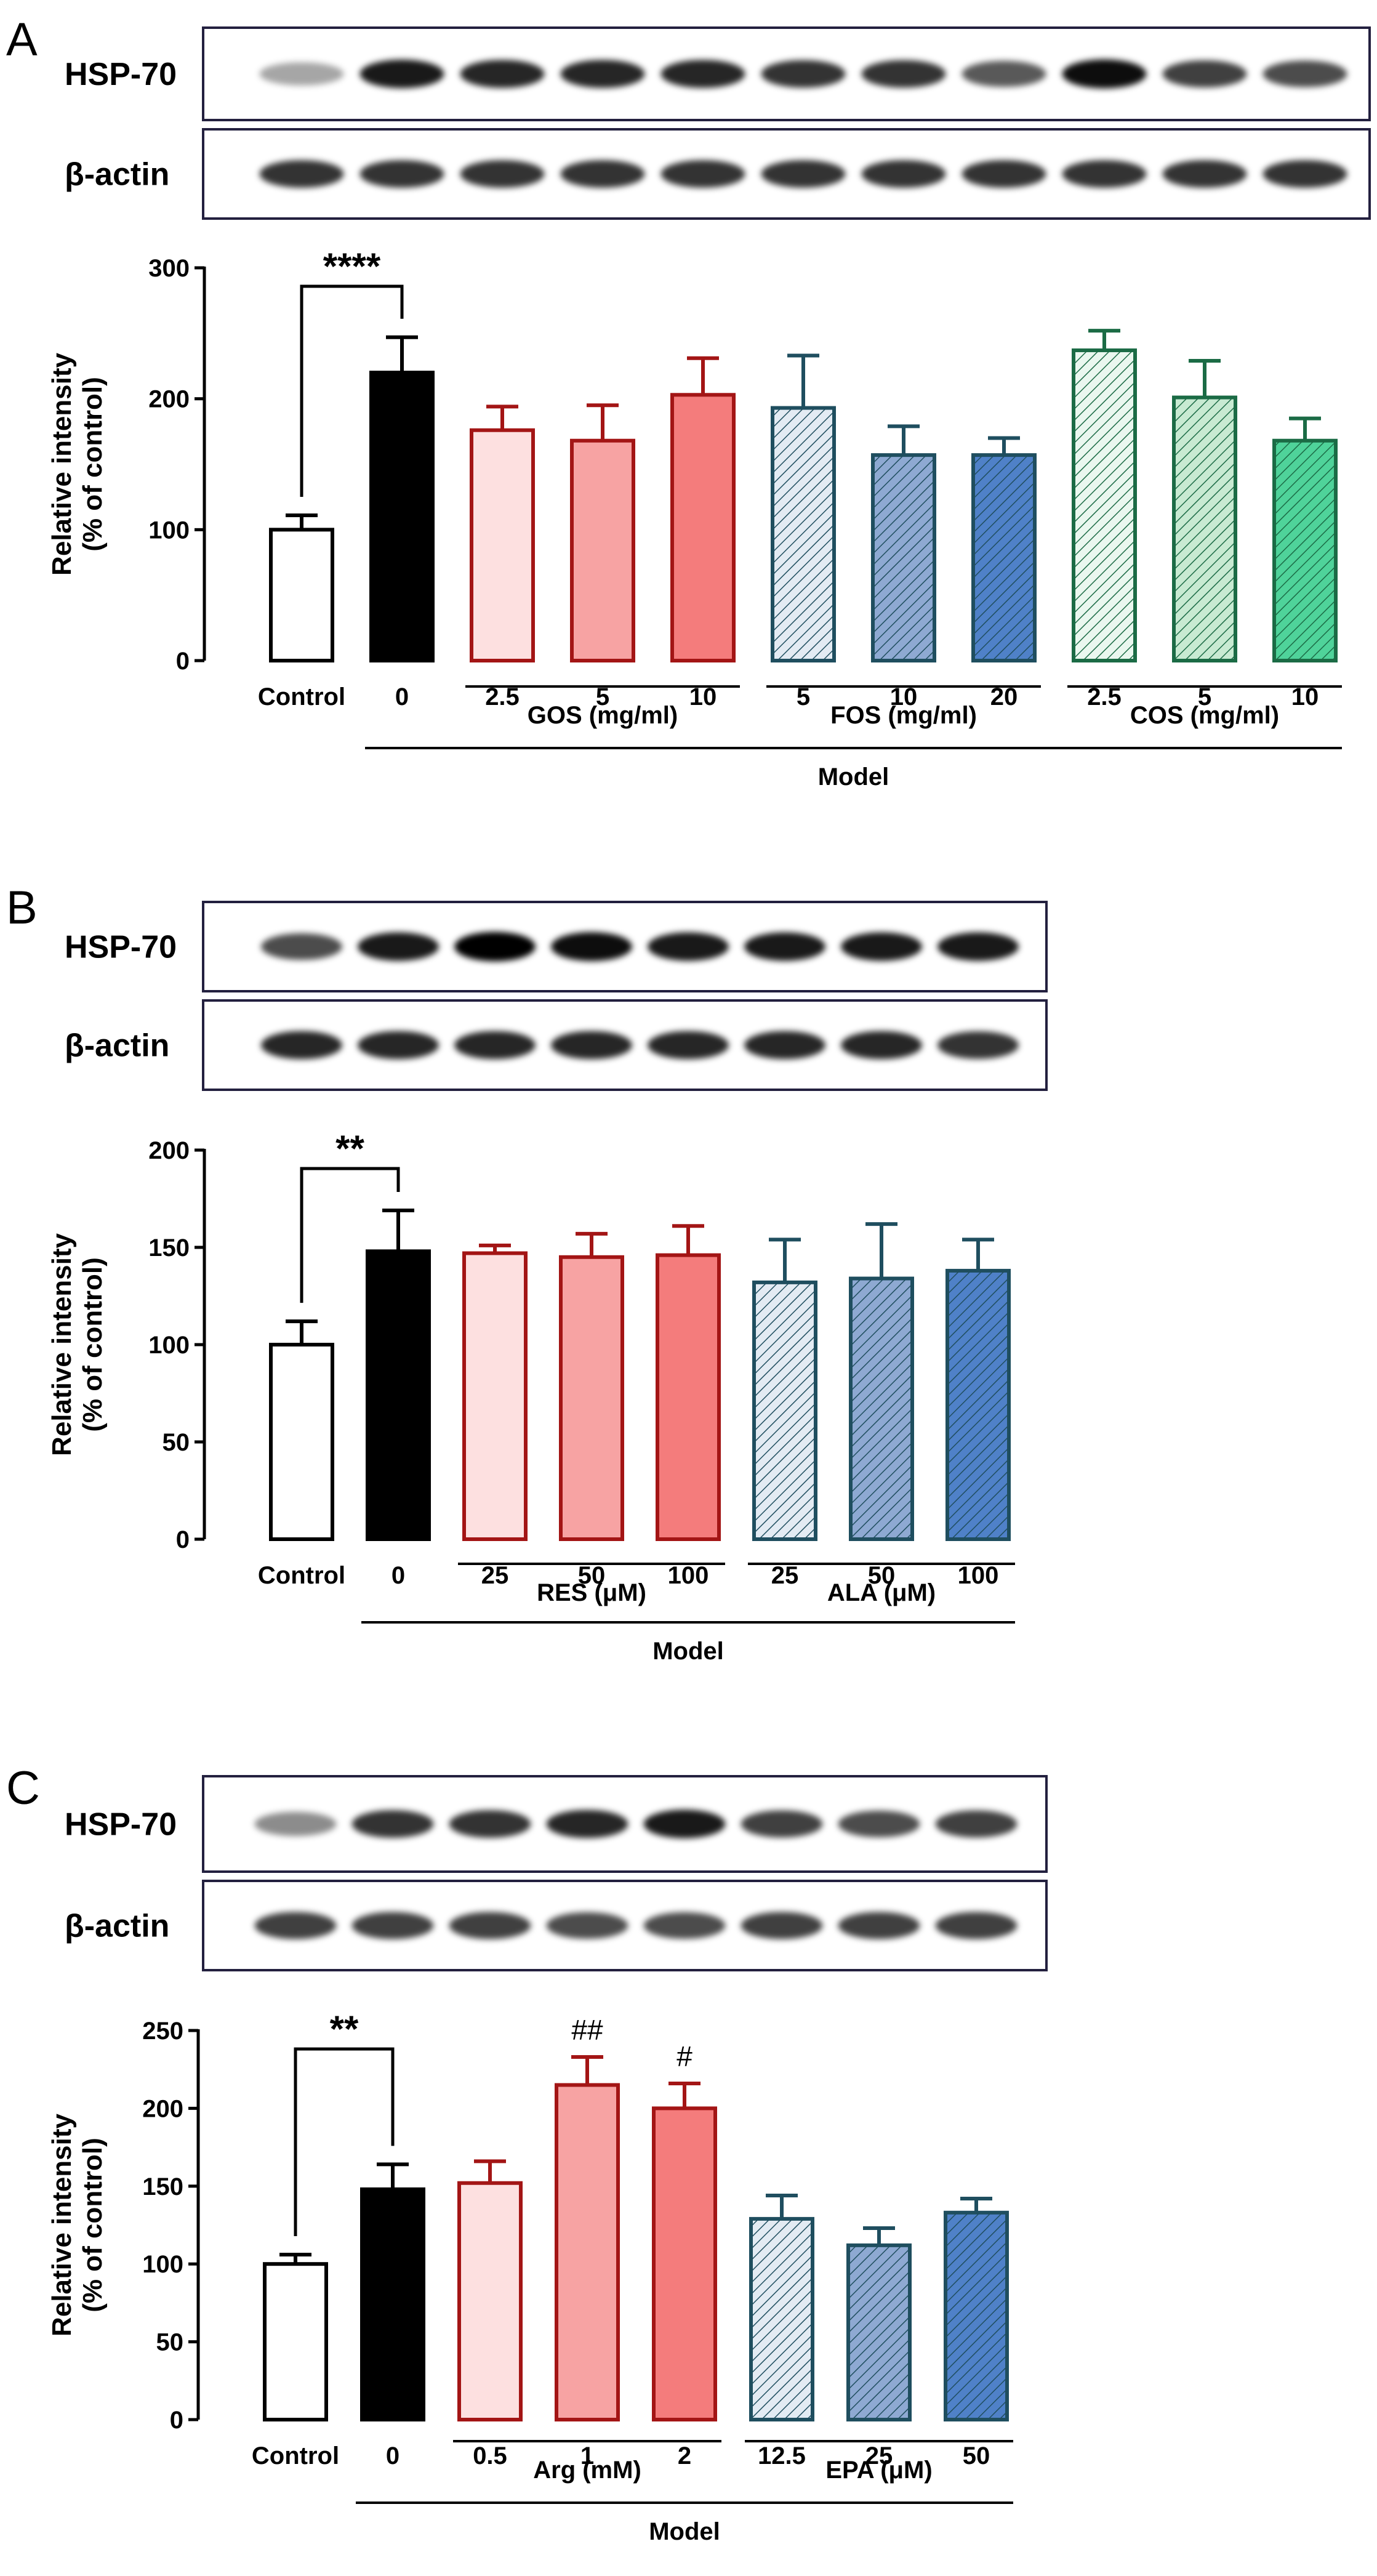 This screenshot has height=2576, width=1377. What do you see at coordinates (688, 1651) in the screenshot?
I see `model-label: Model` at bounding box center [688, 1651].